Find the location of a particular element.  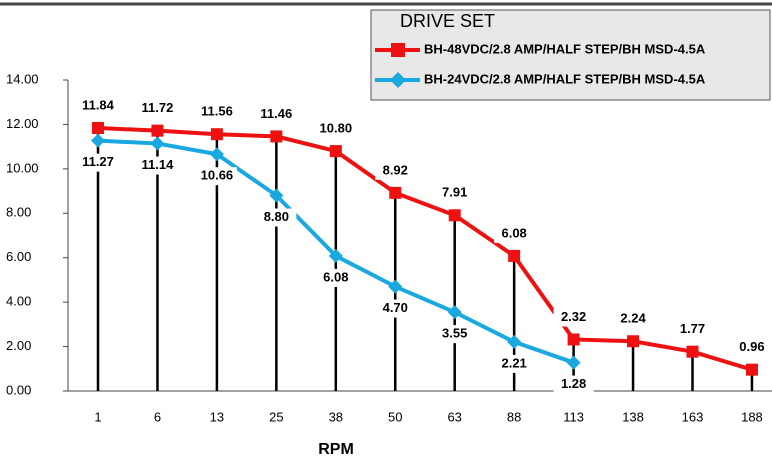

x-tick-label: 138 is located at coordinates (633, 416).